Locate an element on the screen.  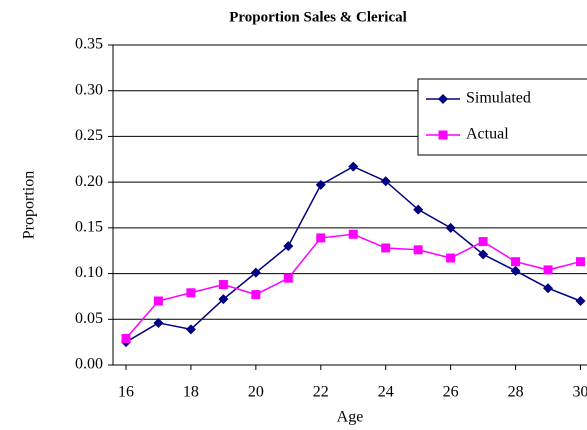
y-tick-label: 0.10 is located at coordinates (89, 272).